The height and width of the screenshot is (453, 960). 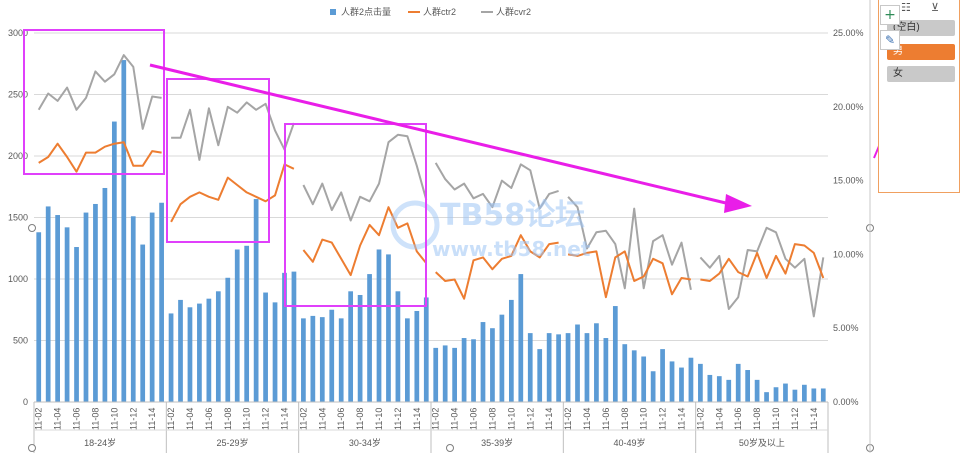 I want to click on legend-label: 人群cvr2, so click(x=513, y=11).